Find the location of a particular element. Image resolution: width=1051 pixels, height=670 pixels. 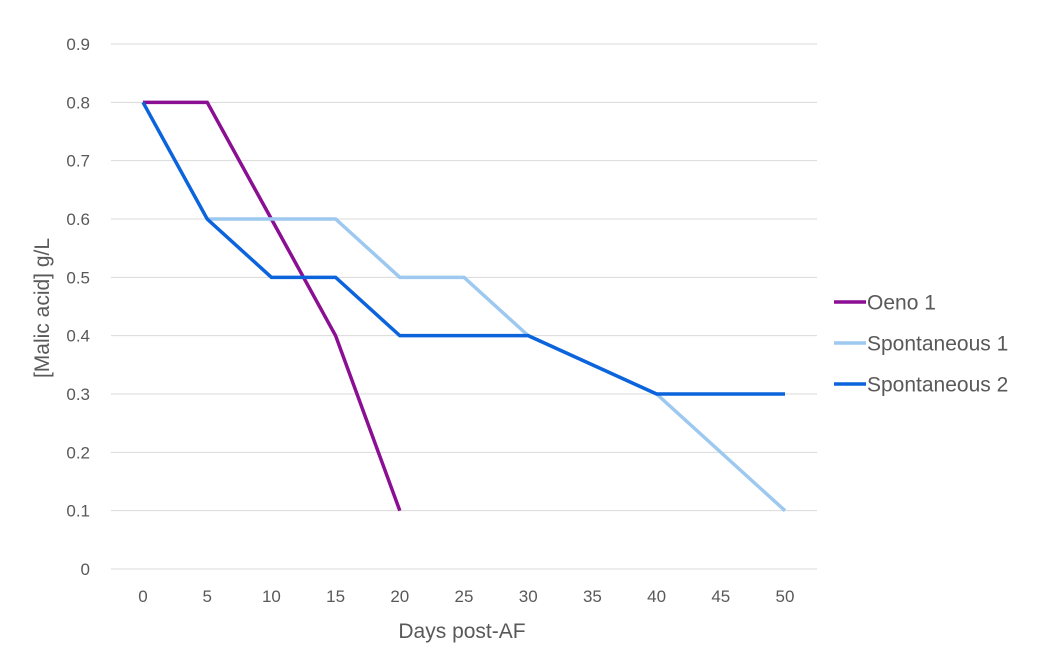

y-tick-label: 0.7 is located at coordinates (78, 161).